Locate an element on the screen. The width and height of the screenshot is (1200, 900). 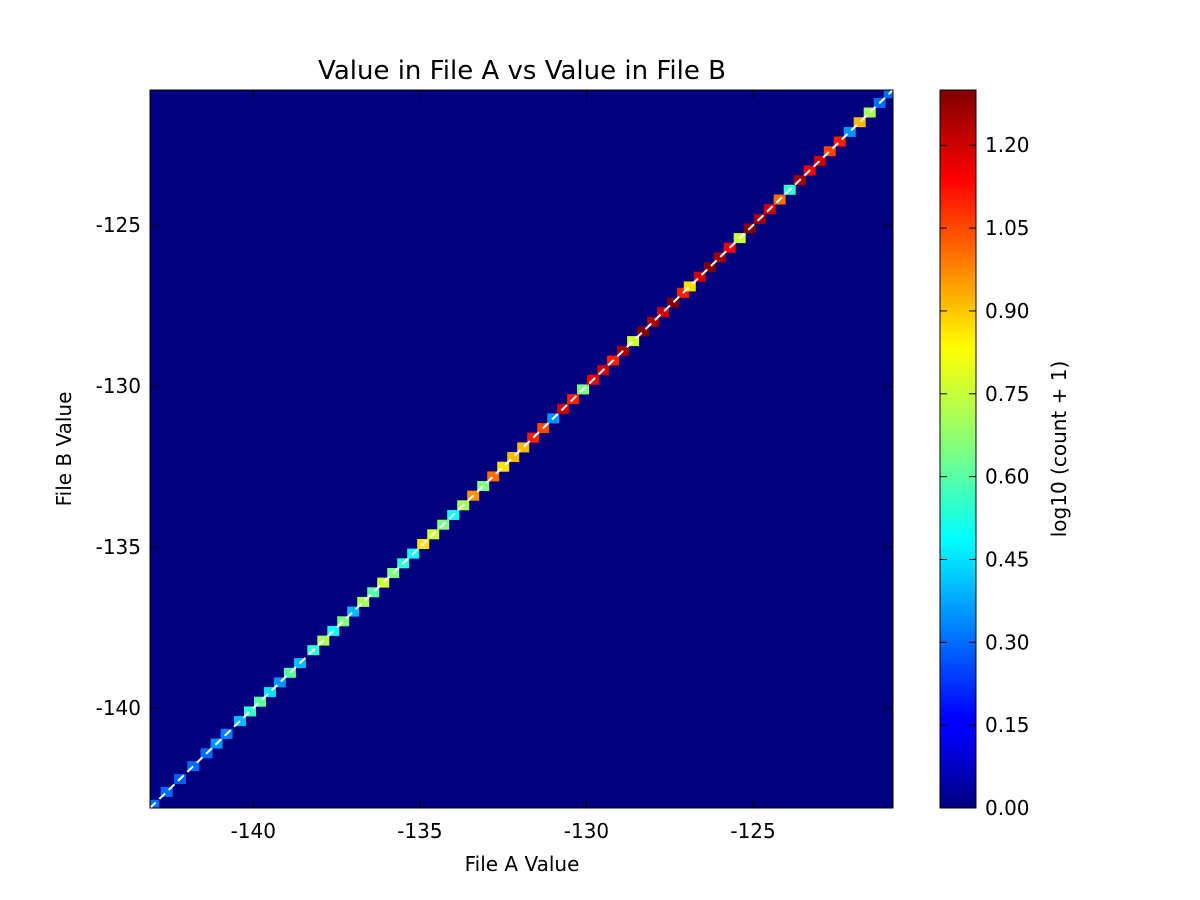
y-tick-label: -140 is located at coordinates (118, 708).